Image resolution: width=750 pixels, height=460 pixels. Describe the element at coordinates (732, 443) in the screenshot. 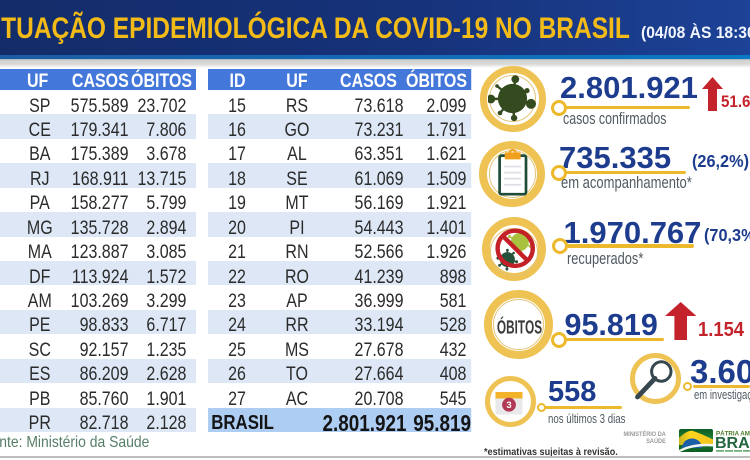

I see `svg-text: BRASIL` at that location.